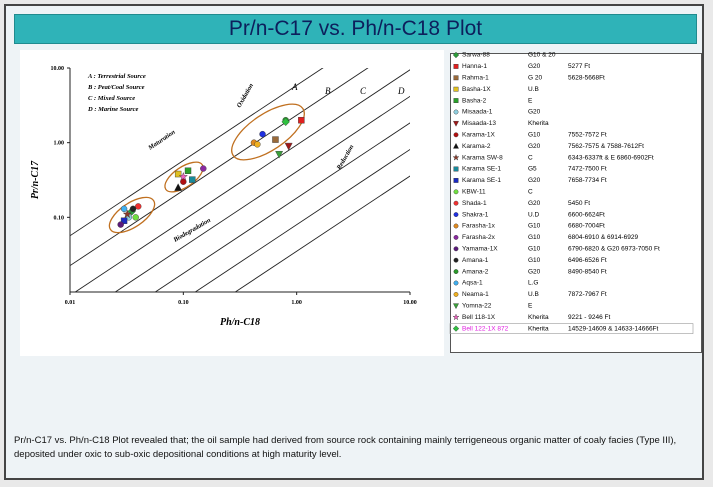 This screenshot has height=487, width=713. I want to click on legend-depth: 7872-7967 Ft, so click(587, 294).